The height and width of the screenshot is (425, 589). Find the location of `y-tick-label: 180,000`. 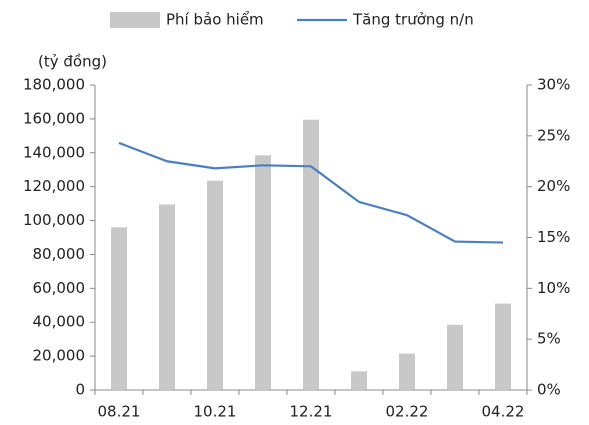

y-tick-label: 180,000 is located at coordinates (54, 85).